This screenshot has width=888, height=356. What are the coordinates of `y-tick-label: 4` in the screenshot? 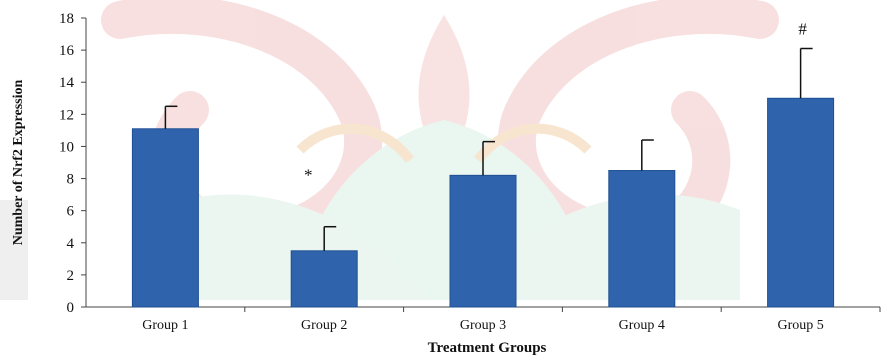 It's located at (71, 244).